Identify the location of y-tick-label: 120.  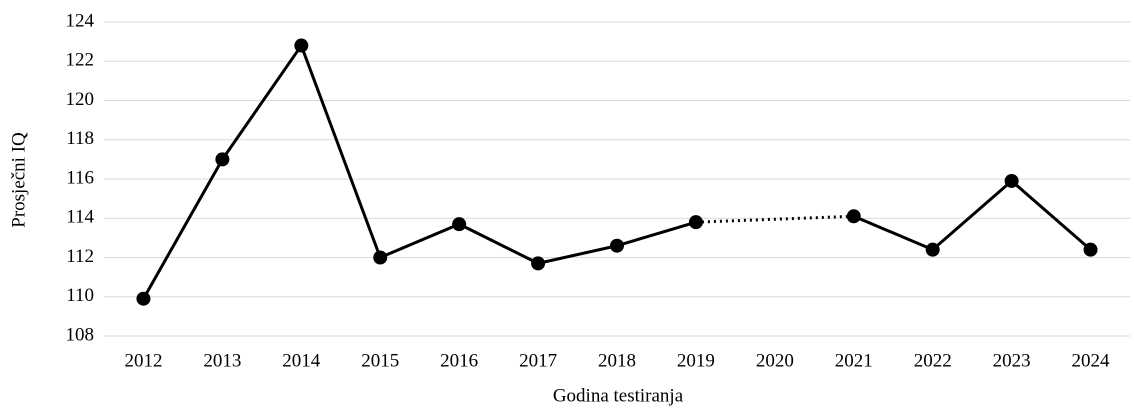
(80, 99).